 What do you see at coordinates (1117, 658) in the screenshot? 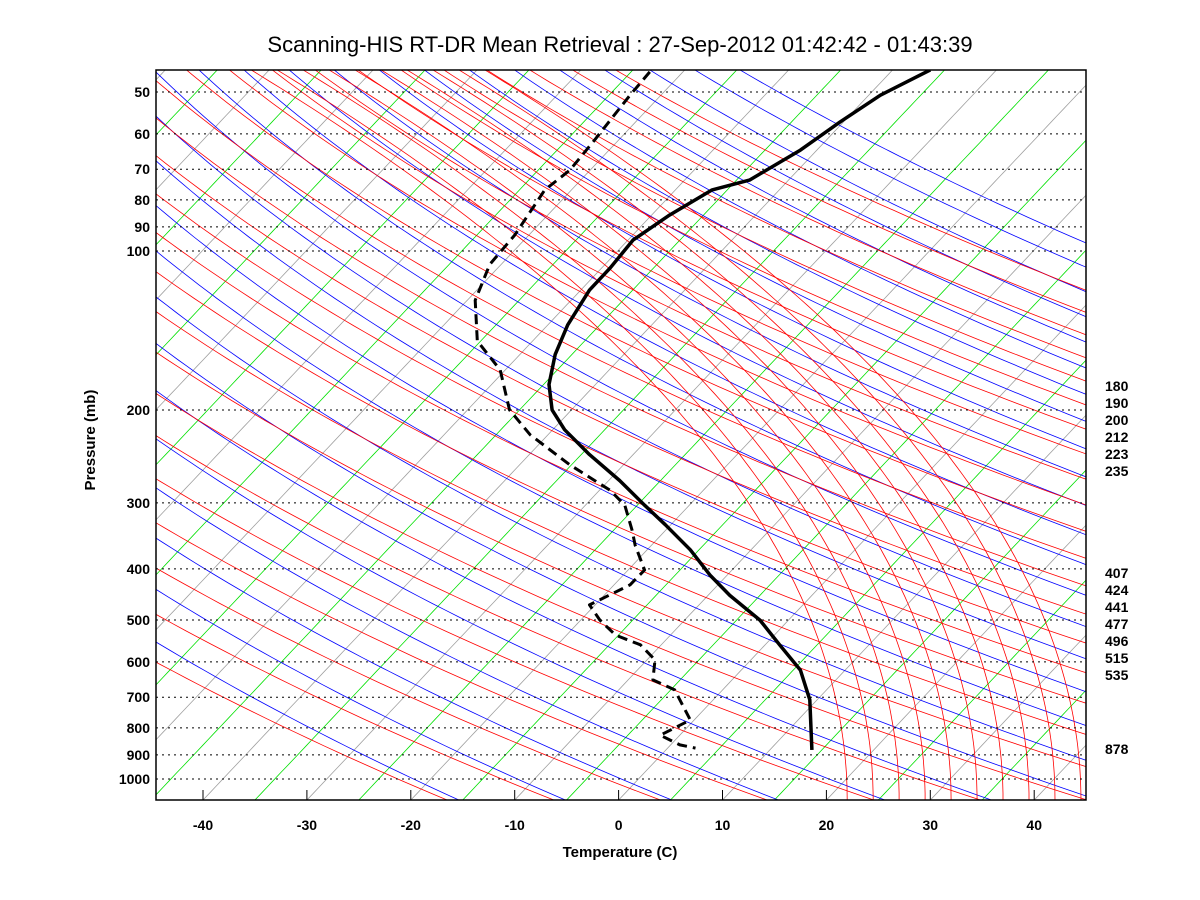
I see `right-pressure-label: 515` at bounding box center [1117, 658].